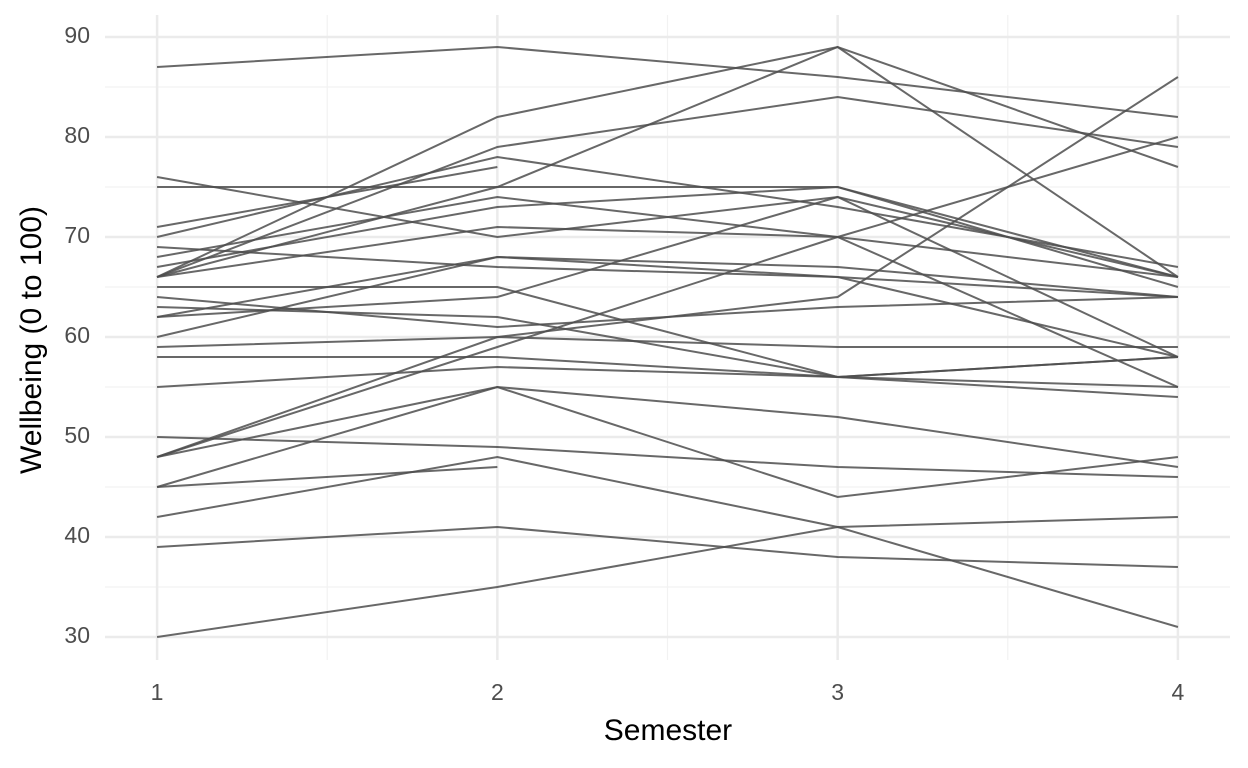 The height and width of the screenshot is (768, 1248). I want to click on x-tick-label: 4, so click(1178, 692).